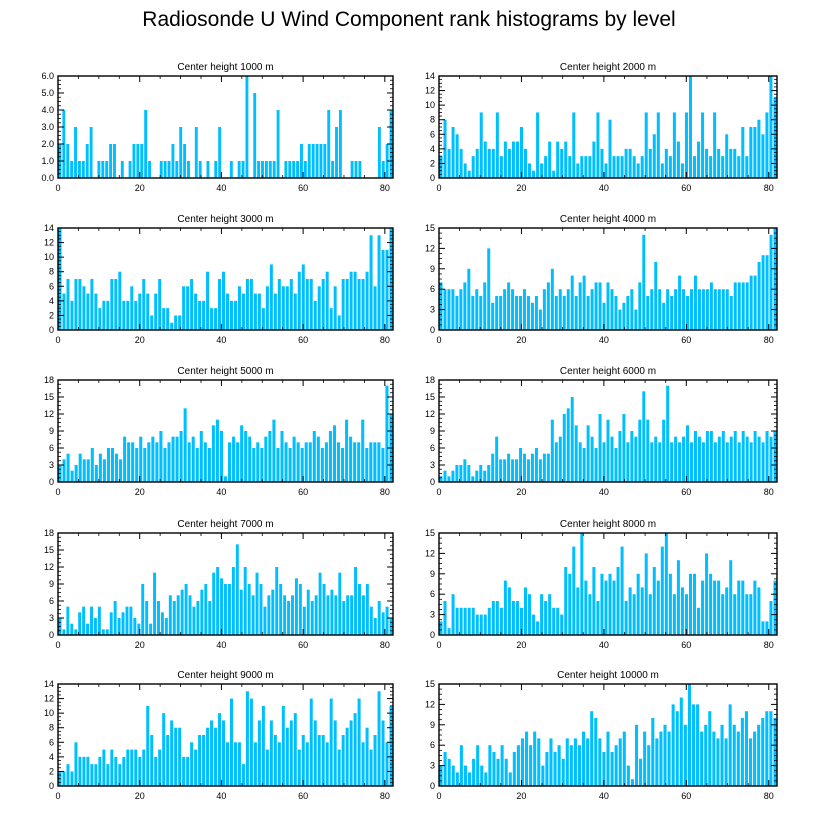 Image resolution: width=818 pixels, height=824 pixels. Describe the element at coordinates (47, 161) in the screenshot. I see `y-tick-label: 1.0` at that location.